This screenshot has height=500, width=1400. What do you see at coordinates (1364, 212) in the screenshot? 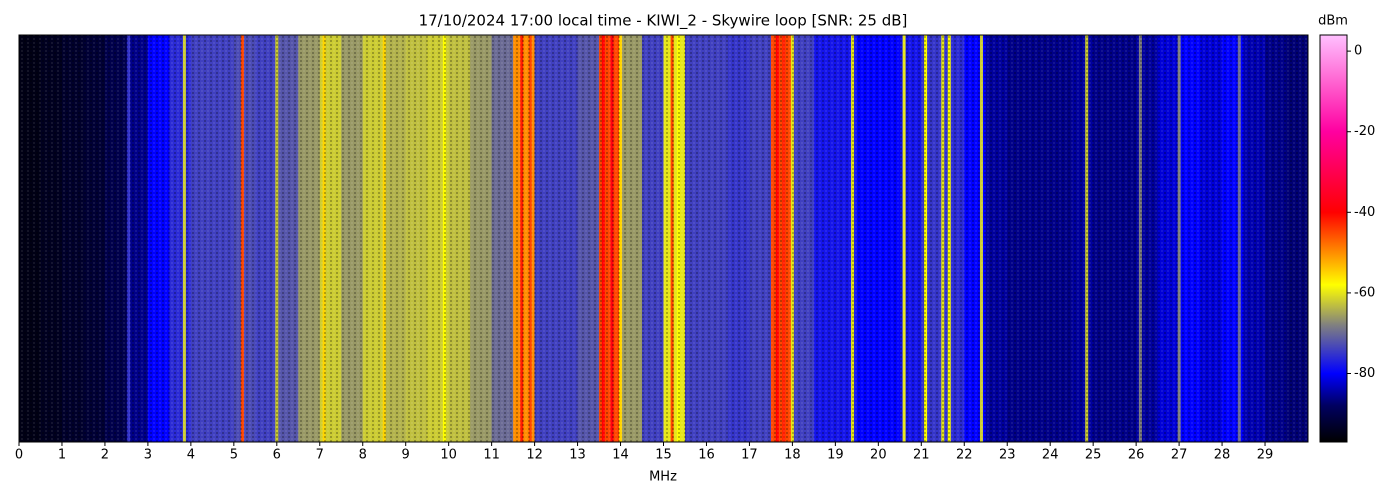
I see `colorbar-tick-label: -40` at bounding box center [1364, 212].